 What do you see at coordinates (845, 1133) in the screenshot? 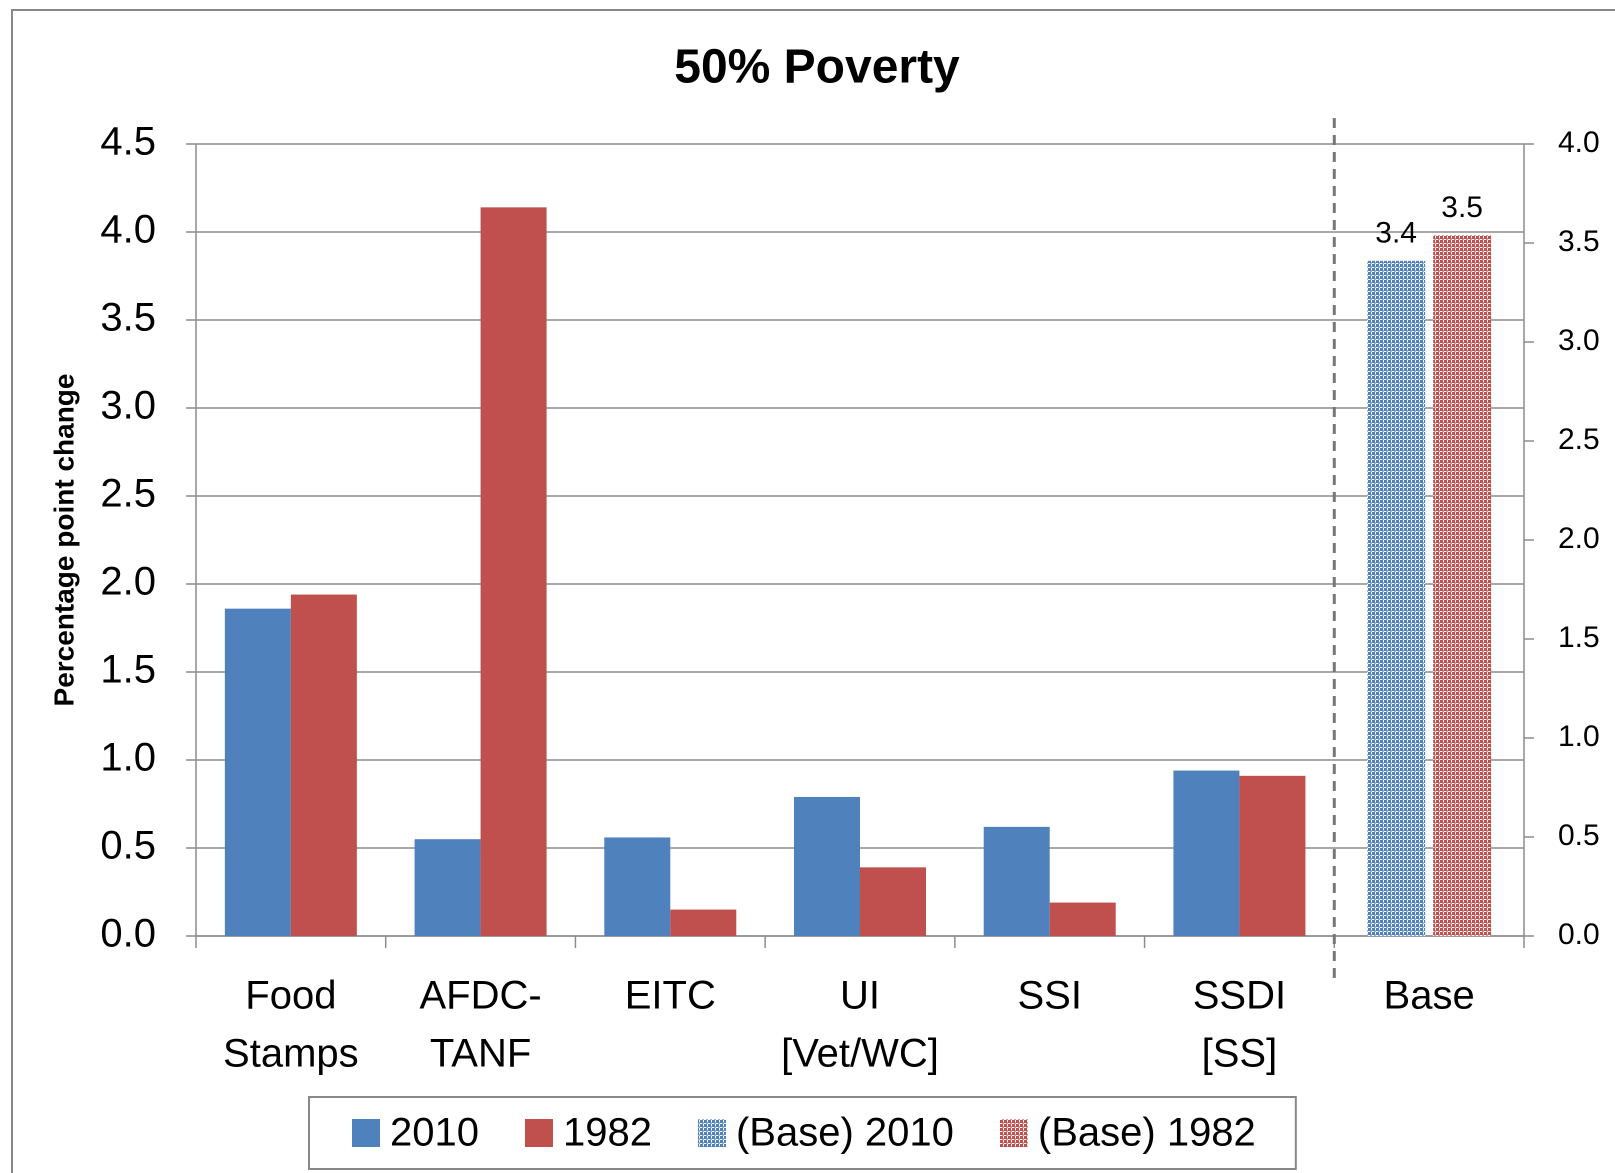
I see `legend-label: (Base) 2010` at bounding box center [845, 1133].